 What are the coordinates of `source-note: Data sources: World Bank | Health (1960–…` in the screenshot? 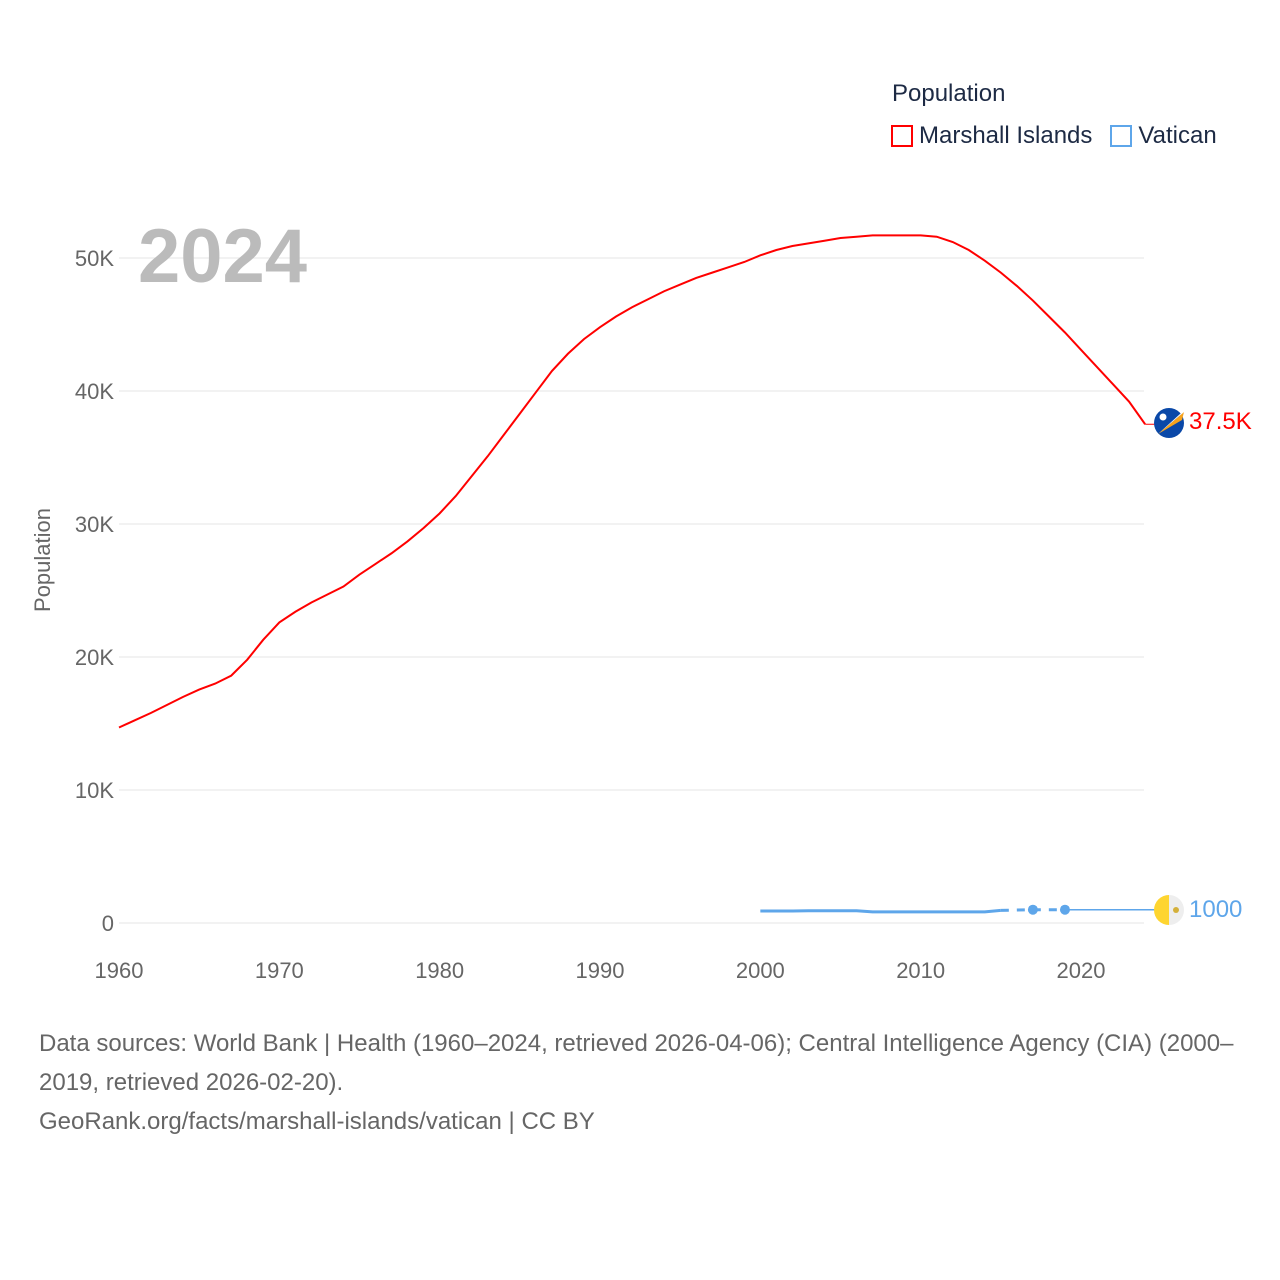 It's located at (644, 1082).